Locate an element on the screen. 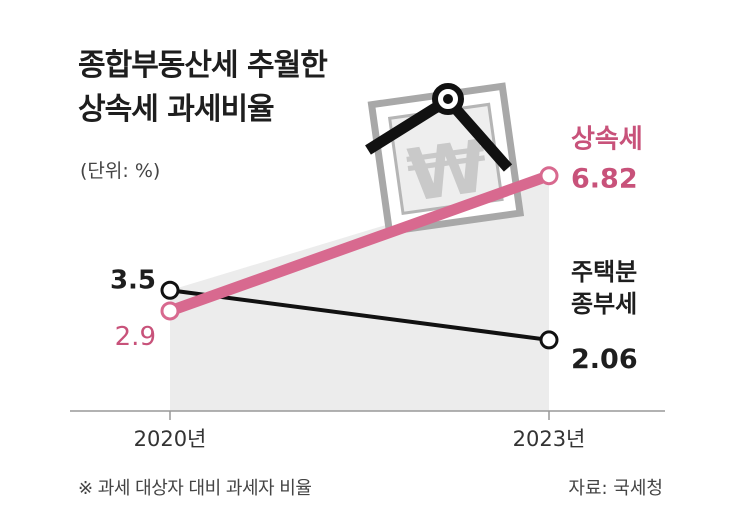 The height and width of the screenshot is (512, 729). data-point-property-2023 is located at coordinates (549, 340).